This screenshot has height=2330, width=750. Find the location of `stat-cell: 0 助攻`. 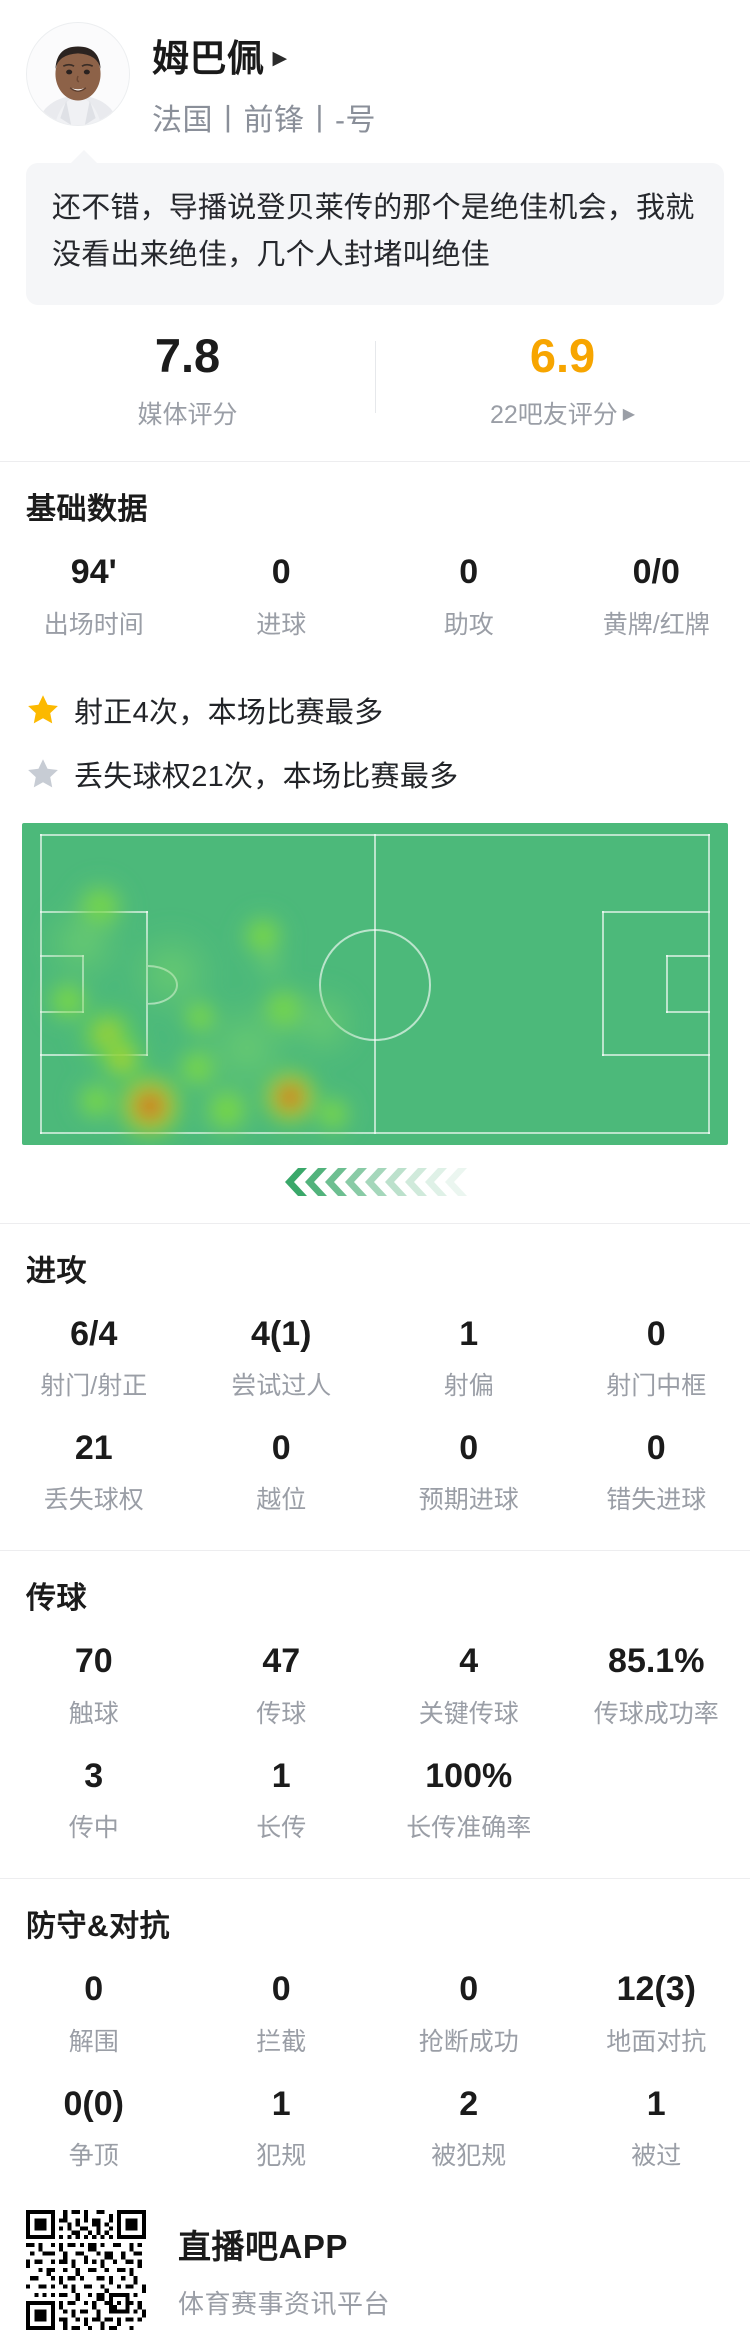

stat-cell: 0 助攻 is located at coordinates (469, 597).